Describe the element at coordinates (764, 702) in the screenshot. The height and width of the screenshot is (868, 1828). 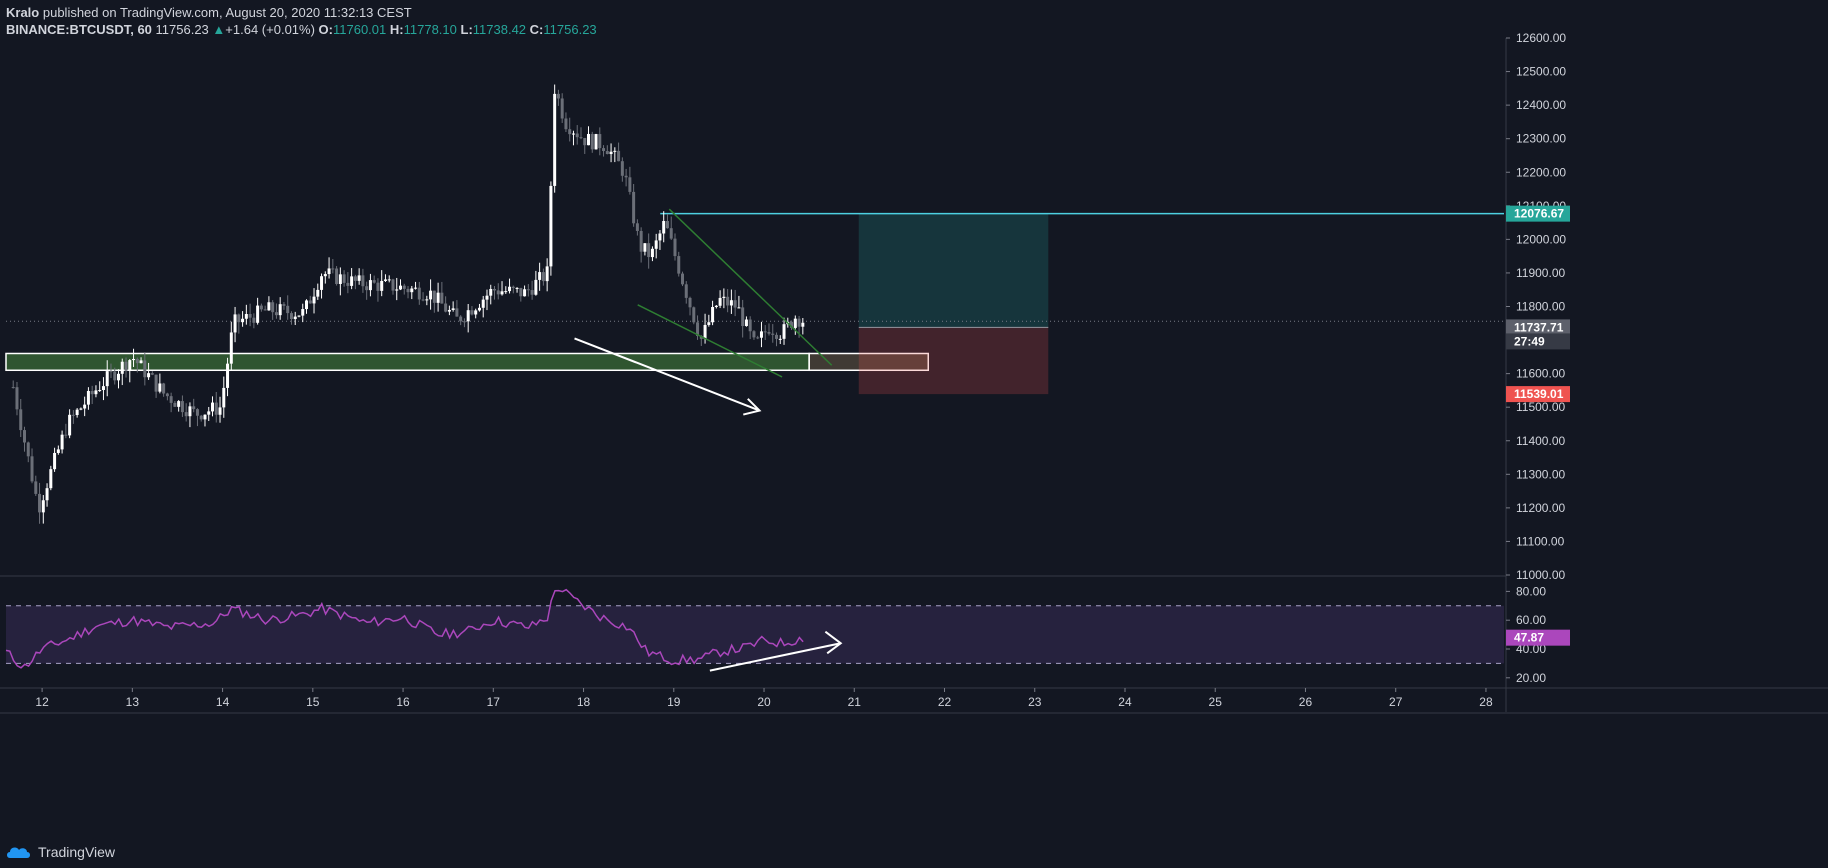
I see `time-tick-label: 20` at that location.